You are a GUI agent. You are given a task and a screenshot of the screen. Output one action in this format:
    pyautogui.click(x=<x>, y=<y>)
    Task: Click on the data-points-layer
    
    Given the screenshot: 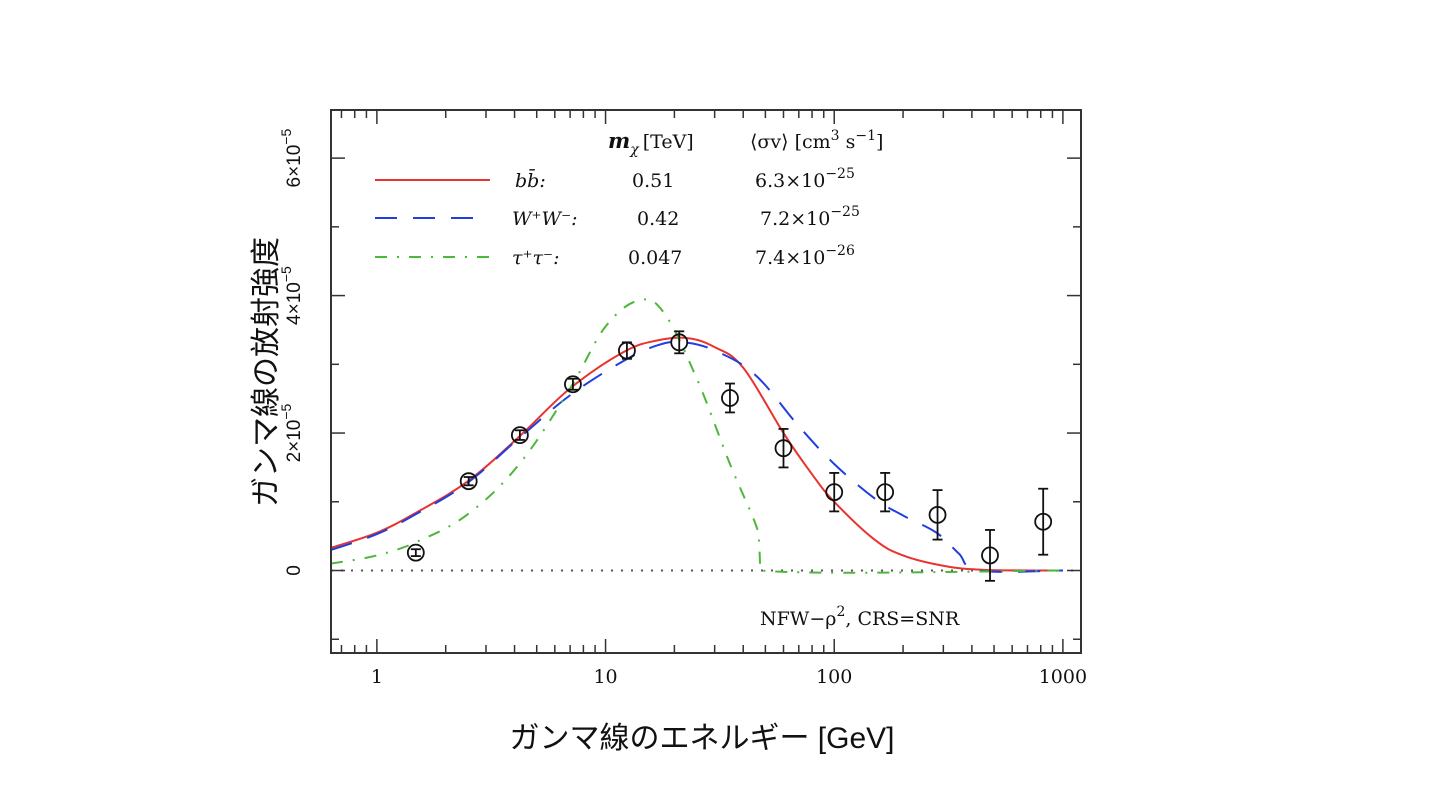 What is the action you would take?
    pyautogui.click(x=729, y=456)
    